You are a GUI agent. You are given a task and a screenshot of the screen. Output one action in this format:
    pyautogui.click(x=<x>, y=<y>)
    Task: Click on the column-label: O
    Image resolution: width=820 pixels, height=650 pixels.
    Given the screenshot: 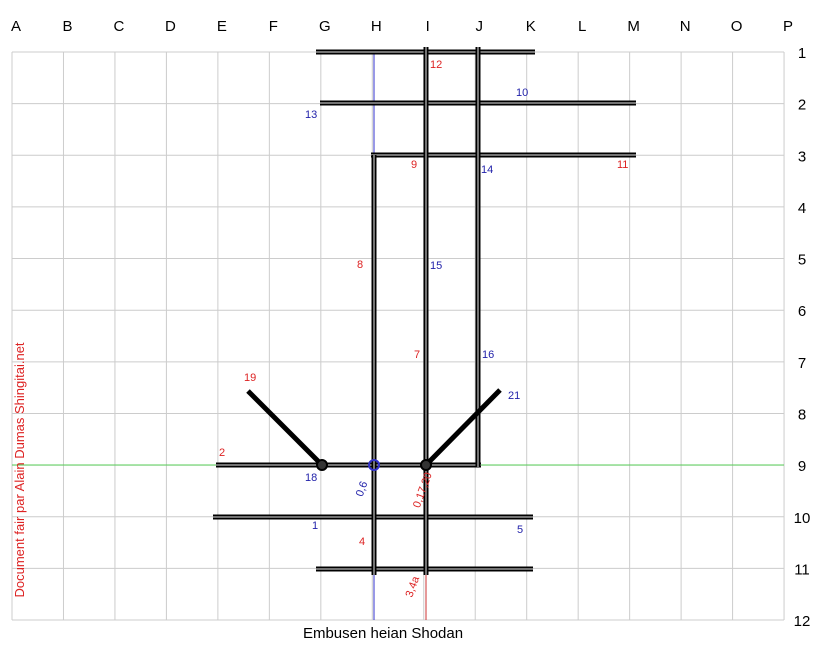 What is the action you would take?
    pyautogui.click(x=737, y=26)
    